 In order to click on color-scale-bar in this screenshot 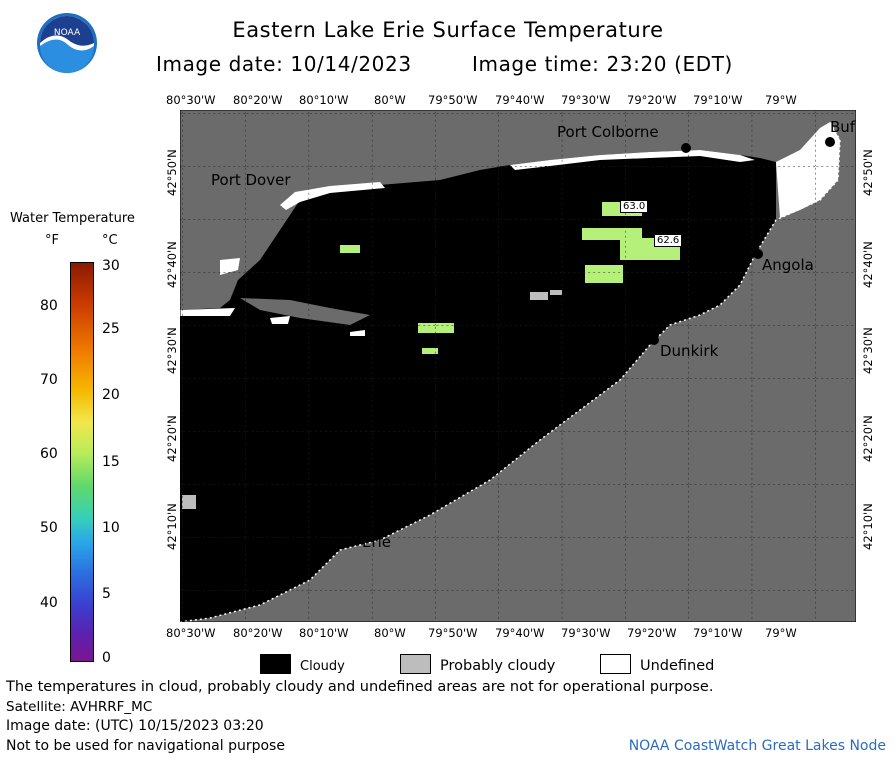, I will do `click(82, 462)`.